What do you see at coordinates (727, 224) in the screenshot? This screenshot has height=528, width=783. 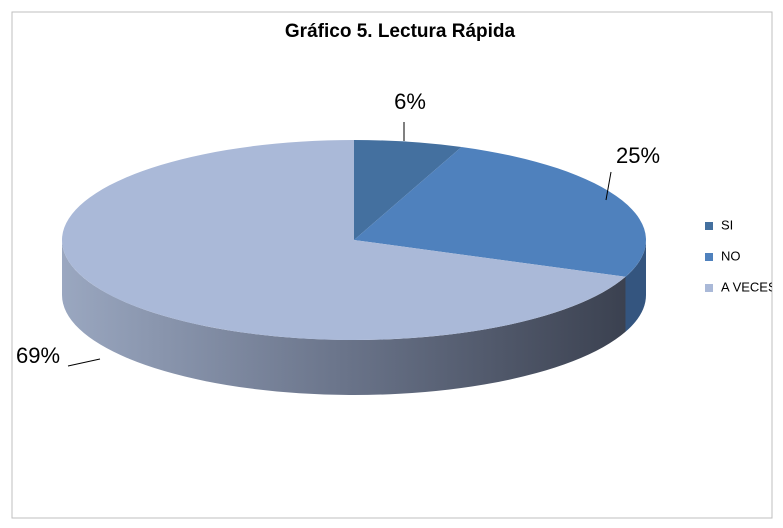 I see `legend-label: SI` at bounding box center [727, 224].